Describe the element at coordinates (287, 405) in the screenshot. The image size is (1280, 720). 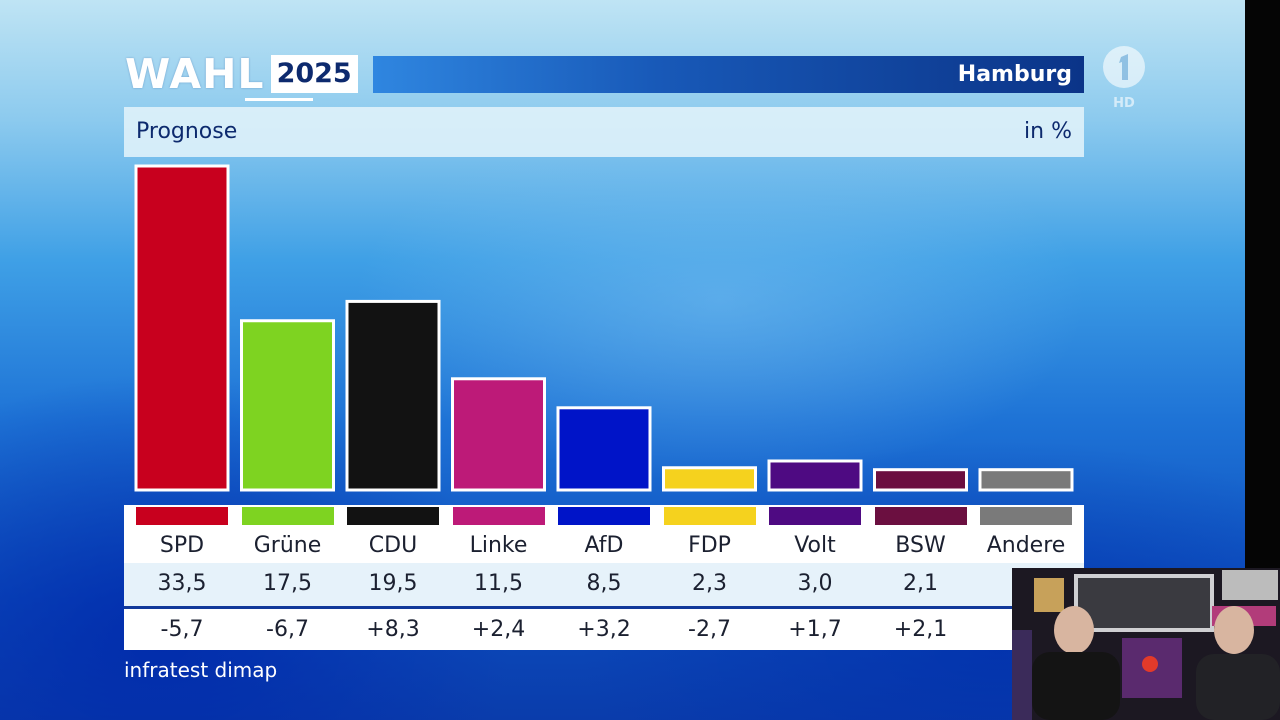
I see `bar-gruene` at that location.